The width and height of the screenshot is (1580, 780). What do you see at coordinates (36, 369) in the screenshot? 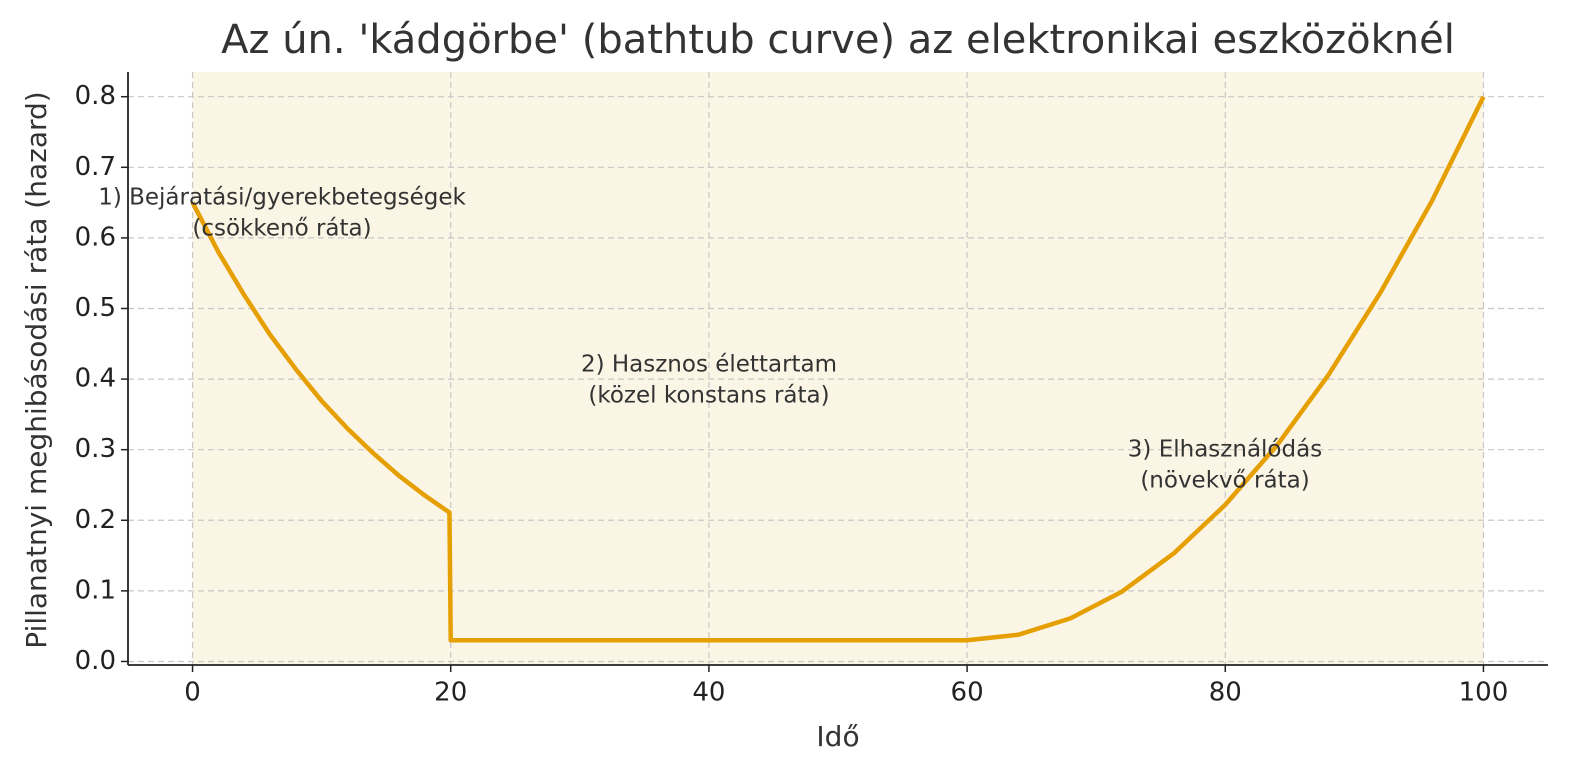
I see `y-axis-label: Pillanatnyi meghibásodási ráta (hazard)` at bounding box center [36, 369].